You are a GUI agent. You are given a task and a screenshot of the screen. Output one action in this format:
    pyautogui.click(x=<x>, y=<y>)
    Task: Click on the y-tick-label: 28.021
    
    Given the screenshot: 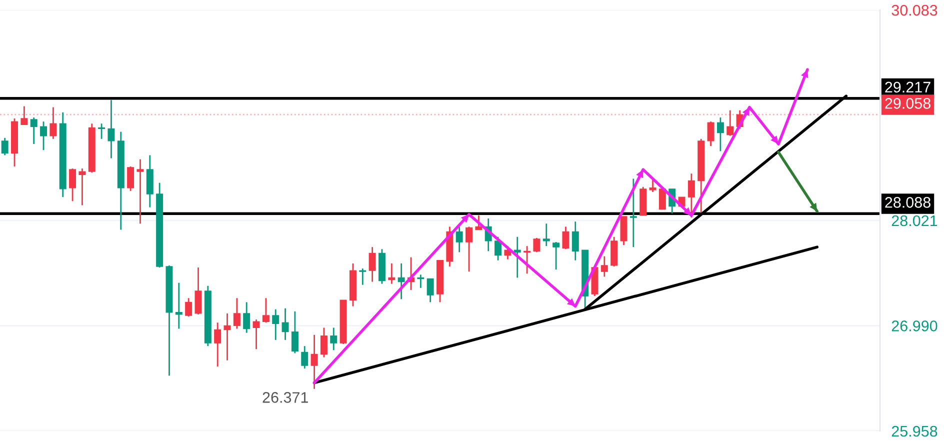 What is the action you would take?
    pyautogui.click(x=915, y=220)
    